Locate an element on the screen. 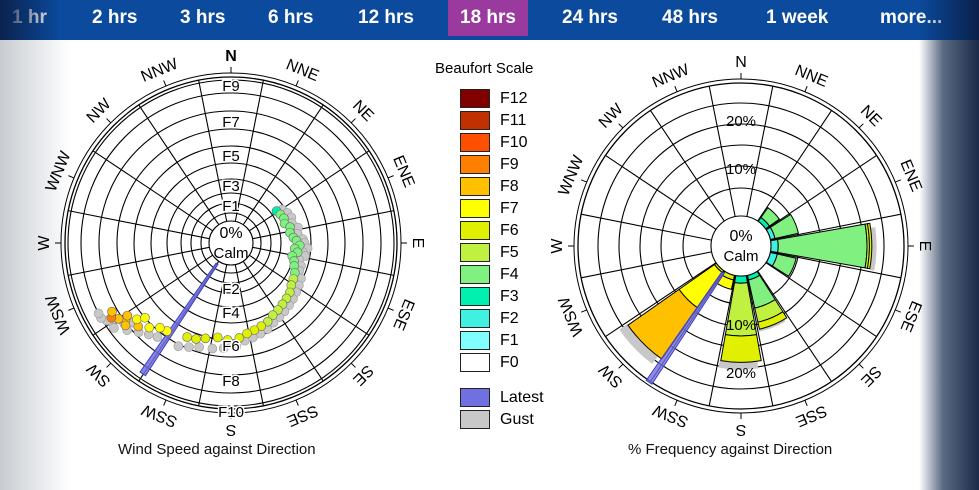 The image size is (979, 490). legend-label: F9 is located at coordinates (509, 164).